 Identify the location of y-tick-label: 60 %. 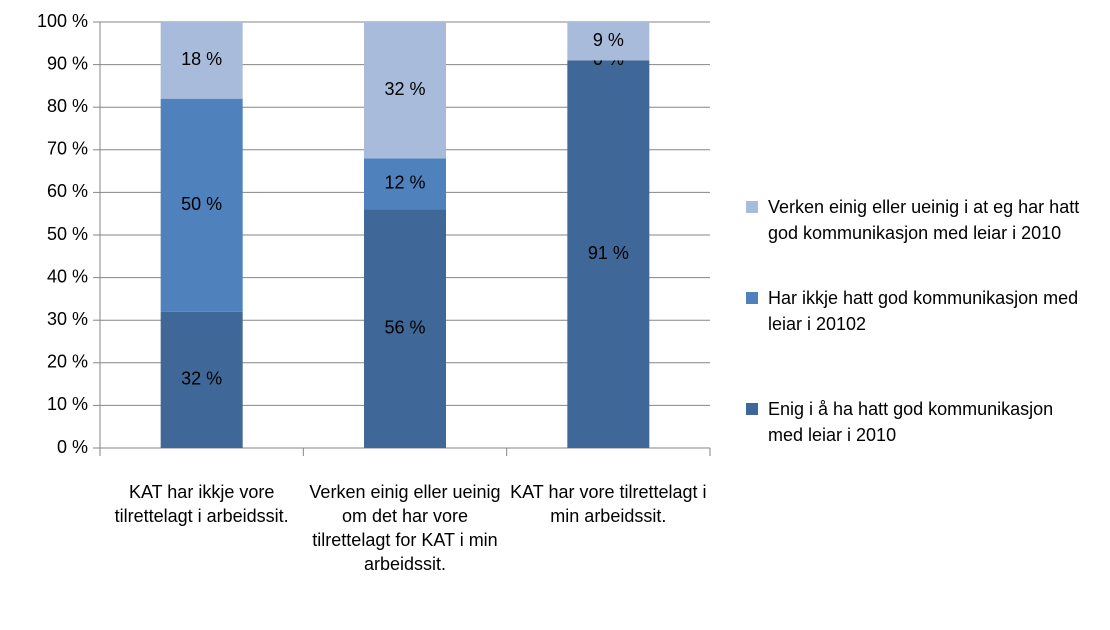
(67, 191).